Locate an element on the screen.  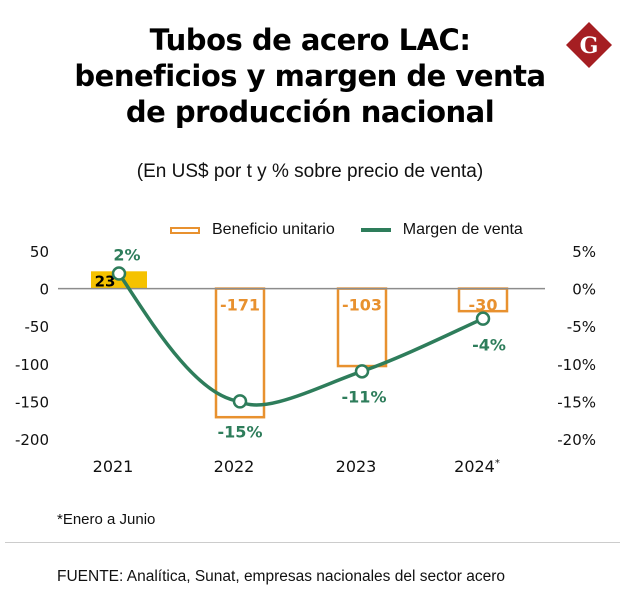
x-axis-category-label: 2022 is located at coordinates (234, 466).